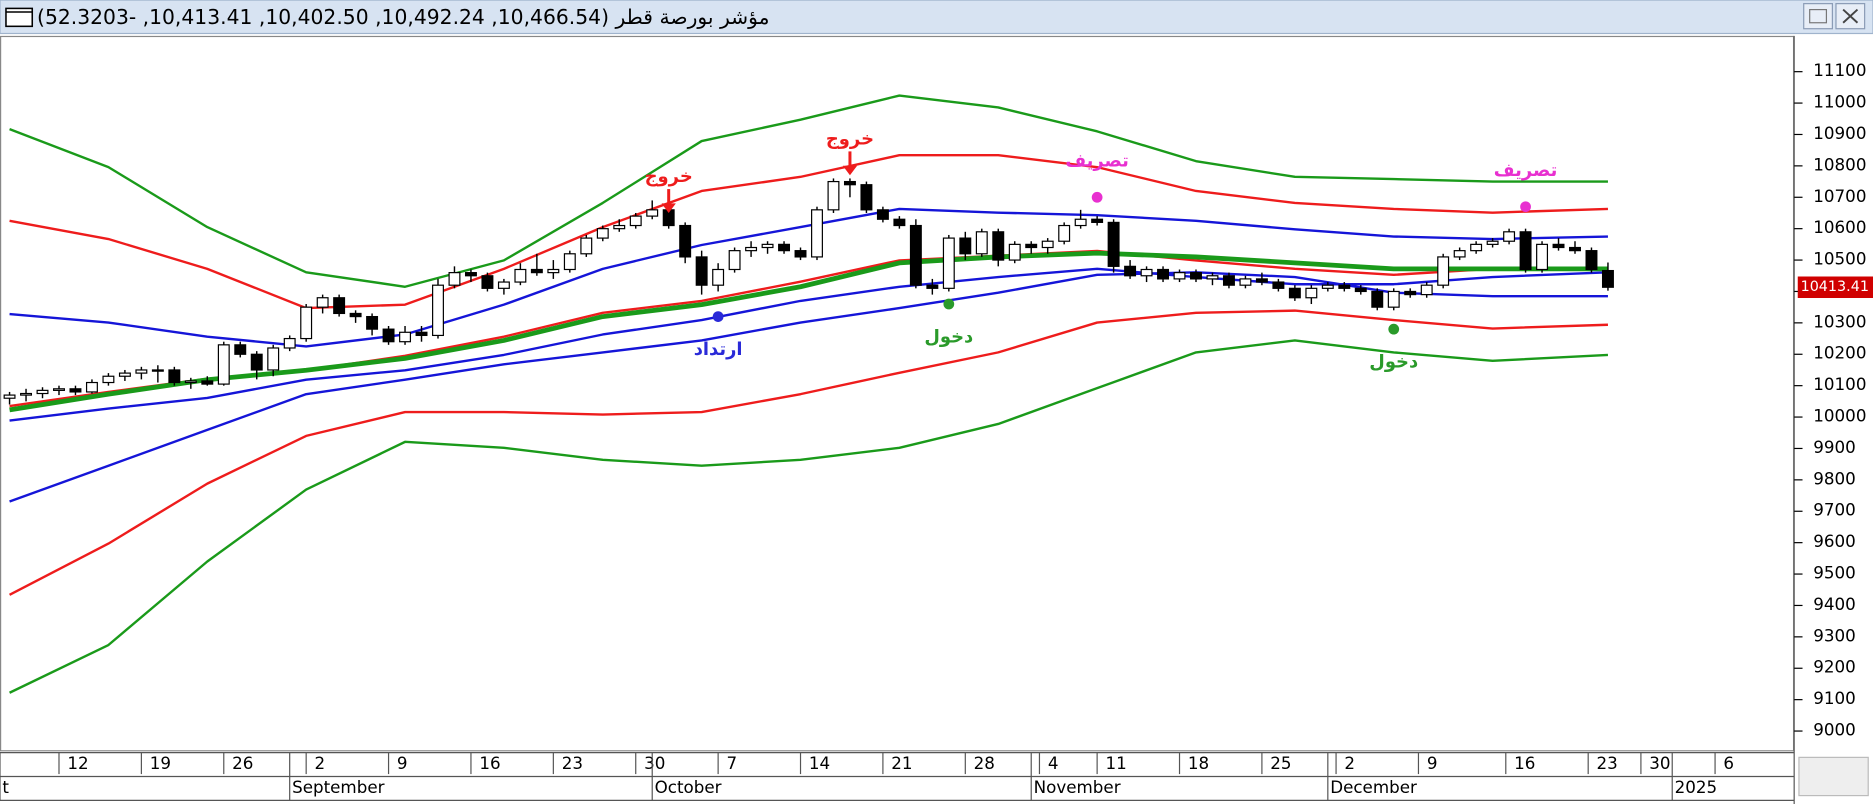 The image size is (1873, 804). Describe the element at coordinates (77, 763) in the screenshot. I see `x-tick-label: 12` at that location.